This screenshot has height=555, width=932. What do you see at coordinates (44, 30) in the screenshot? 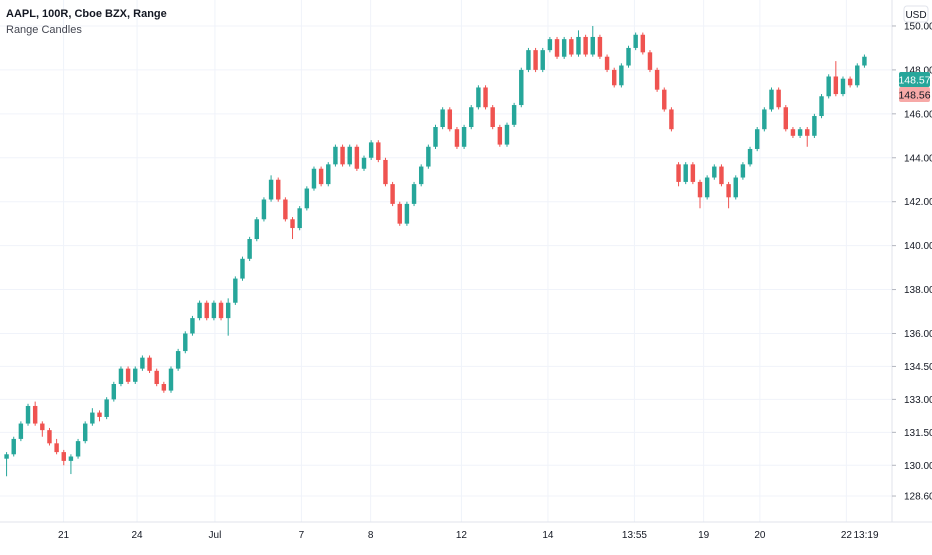
I see `indicator-label: Range Candles` at bounding box center [44, 30].